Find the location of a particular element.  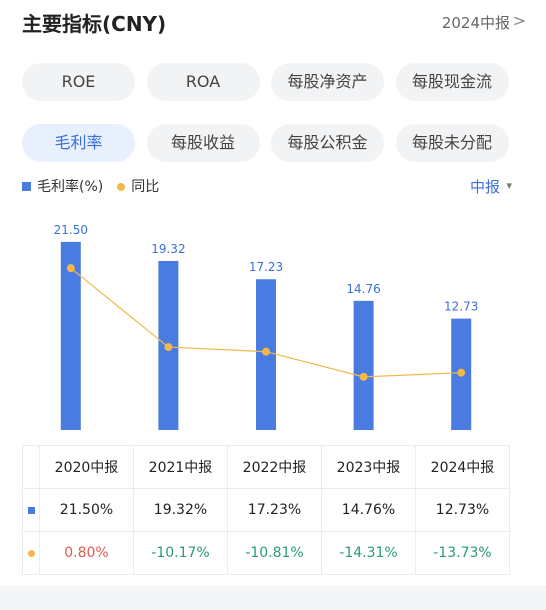

header-cell: 2022中报 is located at coordinates (274, 467).